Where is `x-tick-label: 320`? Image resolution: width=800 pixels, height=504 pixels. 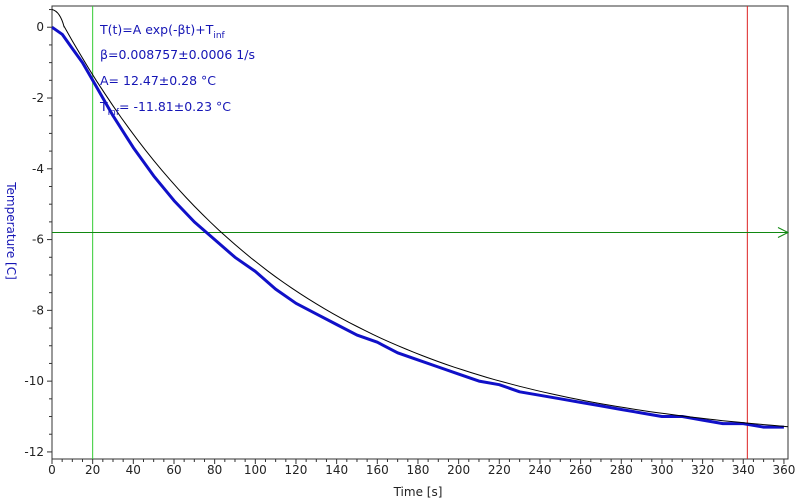
x-tick-label: 320 is located at coordinates (702, 470).